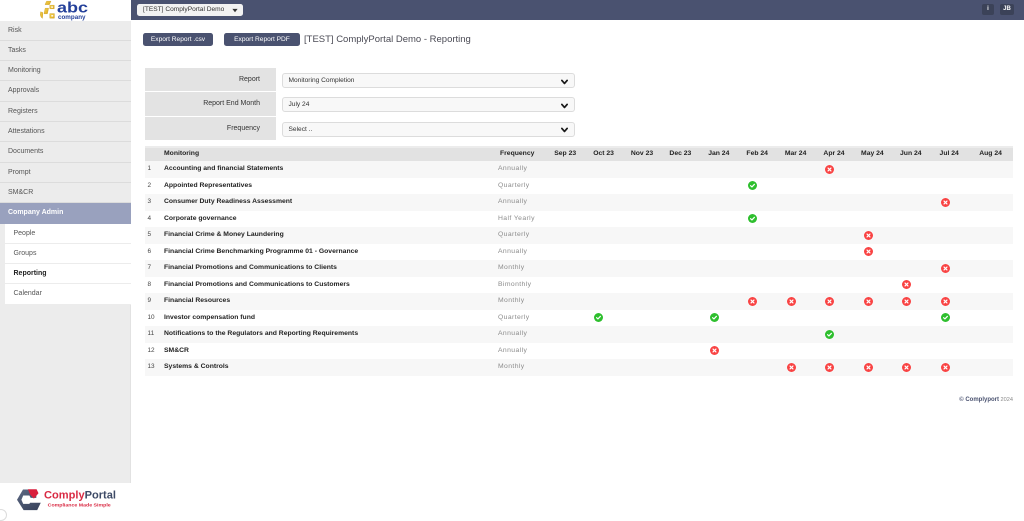 The height and width of the screenshot is (521, 1024). Describe the element at coordinates (72, 8) in the screenshot. I see `svg-text: abc` at that location.